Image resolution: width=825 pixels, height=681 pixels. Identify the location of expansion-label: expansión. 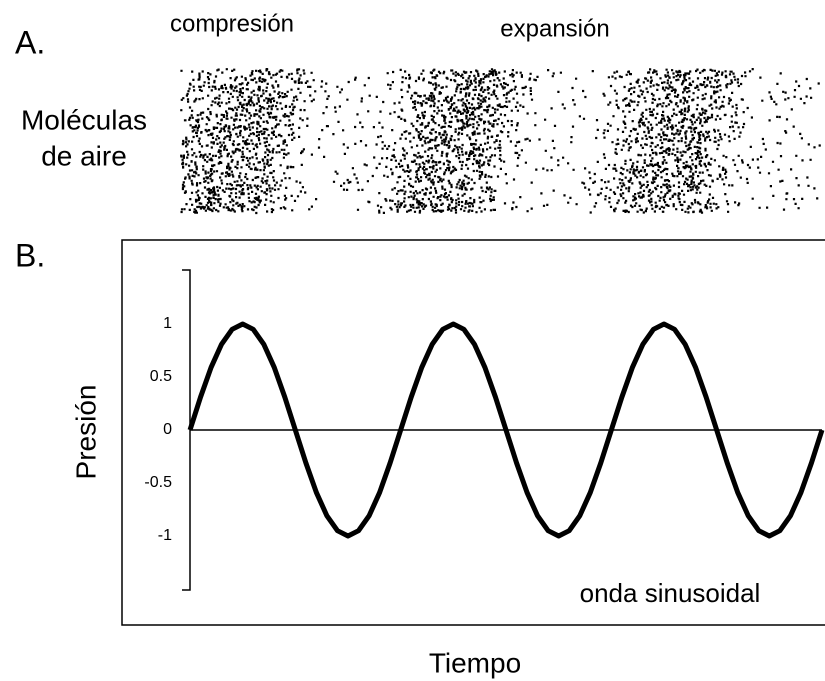
(554, 28).